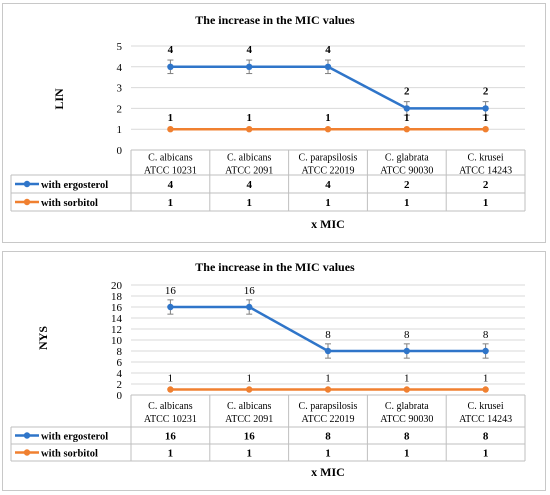 The width and height of the screenshot is (550, 495). Describe the element at coordinates (117, 297) in the screenshot. I see `y-tick-label: 18` at that location.